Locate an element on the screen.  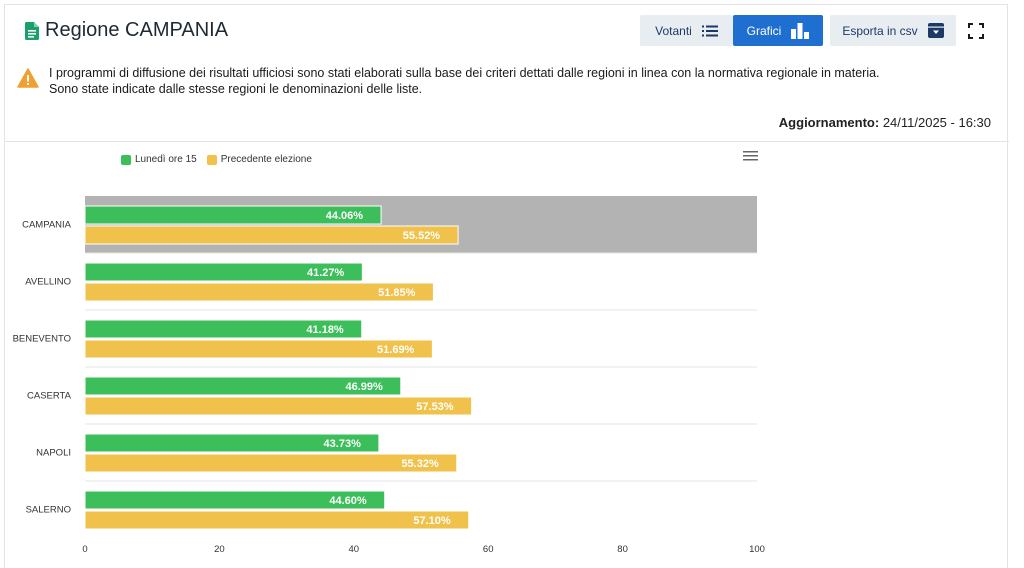
divider is located at coordinates (507, 141).